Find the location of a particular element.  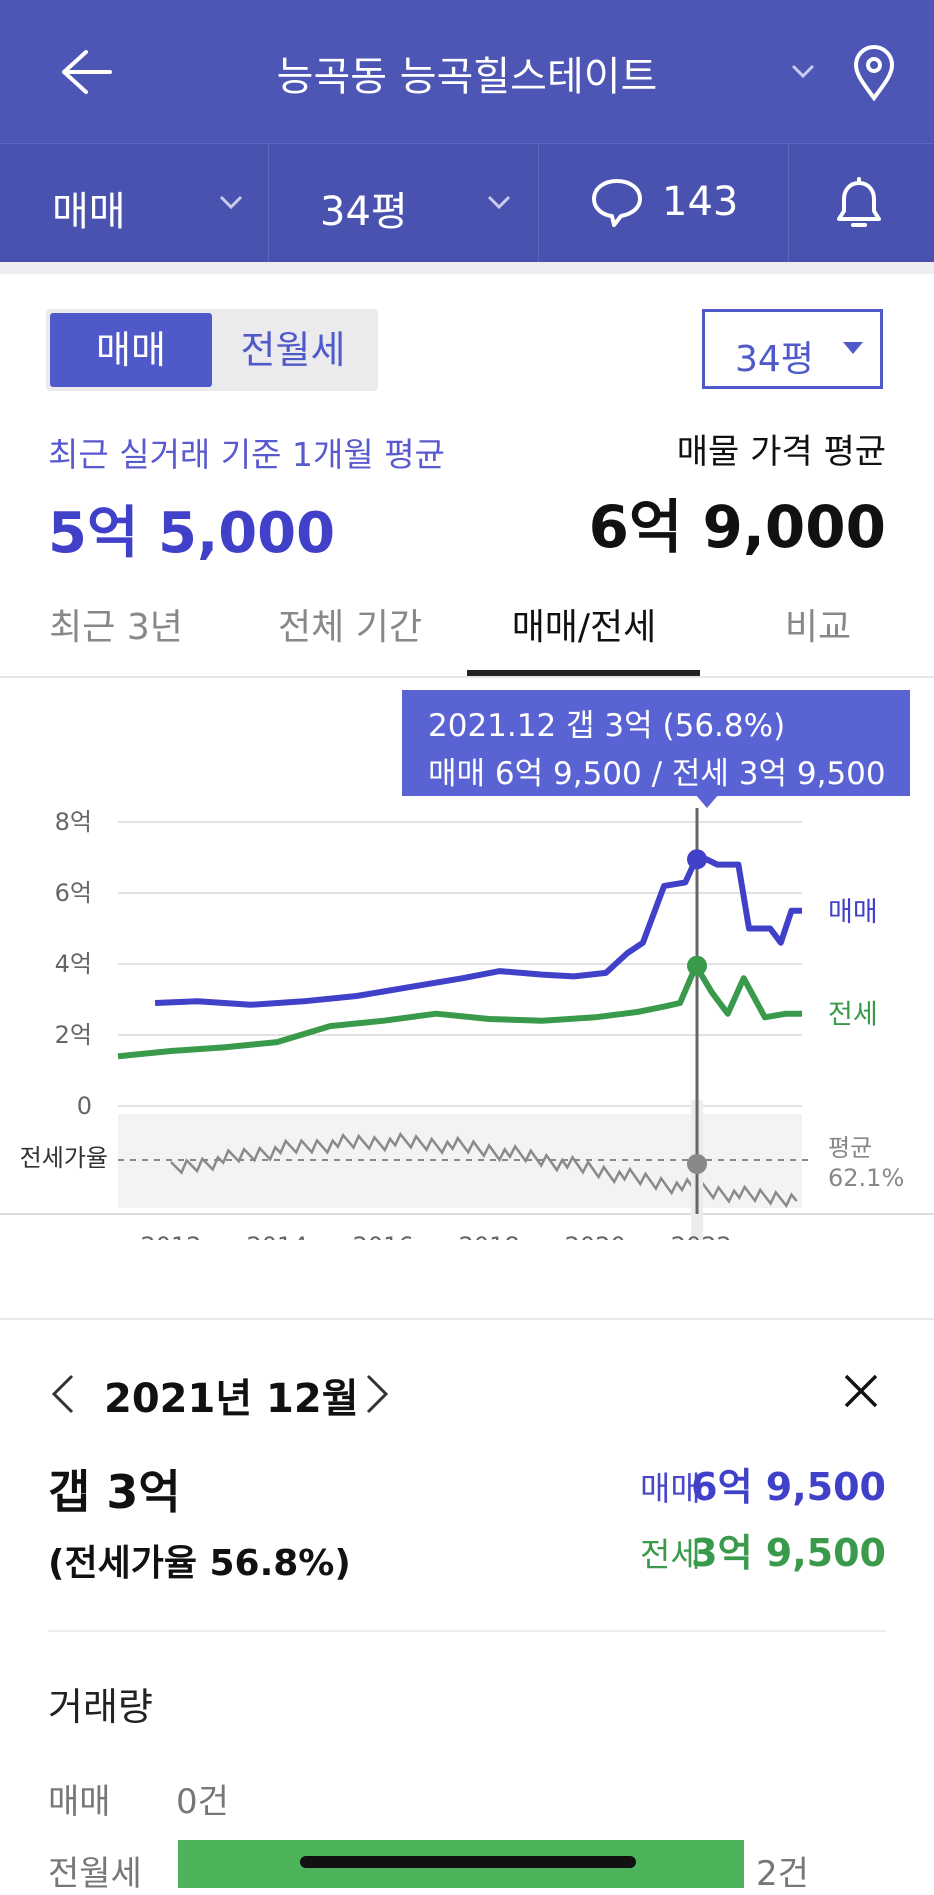

trade-type-dropdown: 매매 is located at coordinates (134, 202).